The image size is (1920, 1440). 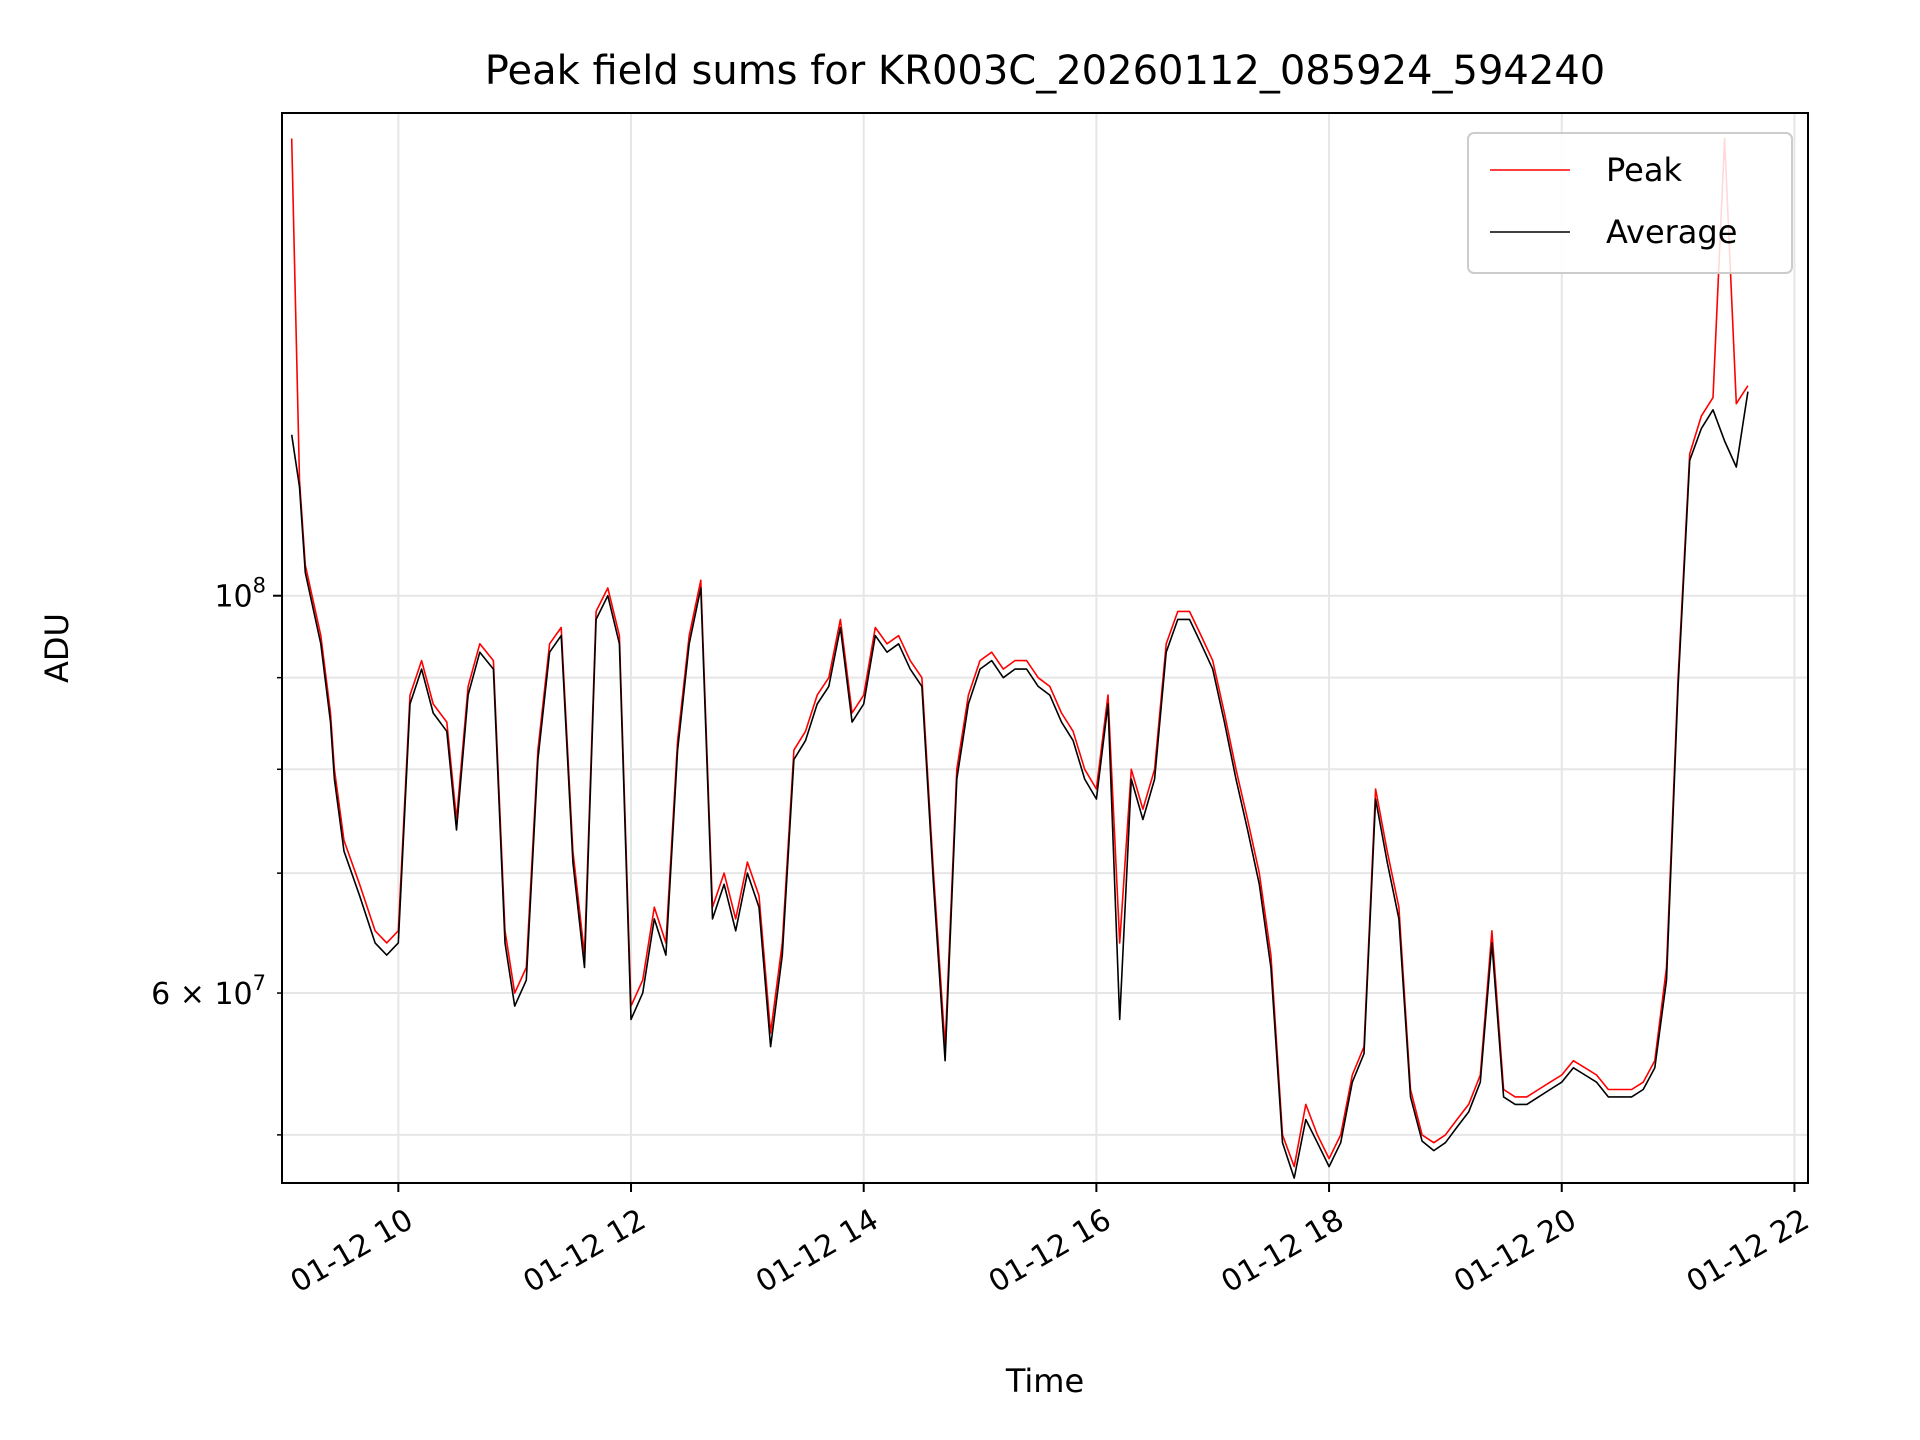 I want to click on y-tick-label-times: ×, so click(x=192, y=994).